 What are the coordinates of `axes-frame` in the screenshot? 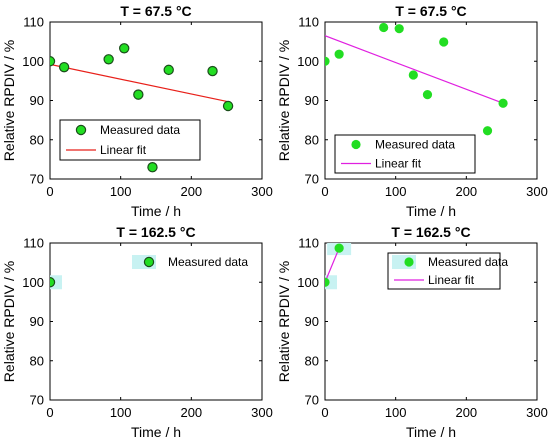 It's located at (156, 321).